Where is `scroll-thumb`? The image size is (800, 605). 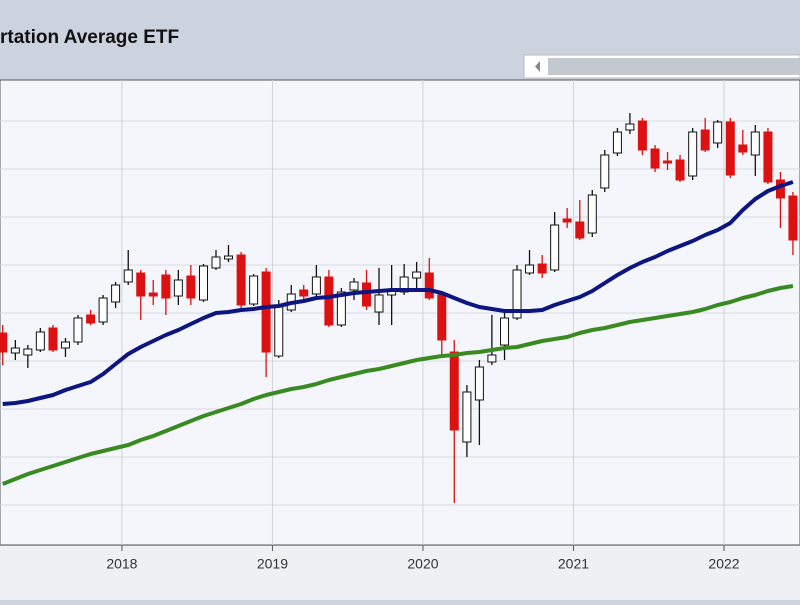 scroll-thumb is located at coordinates (674, 66).